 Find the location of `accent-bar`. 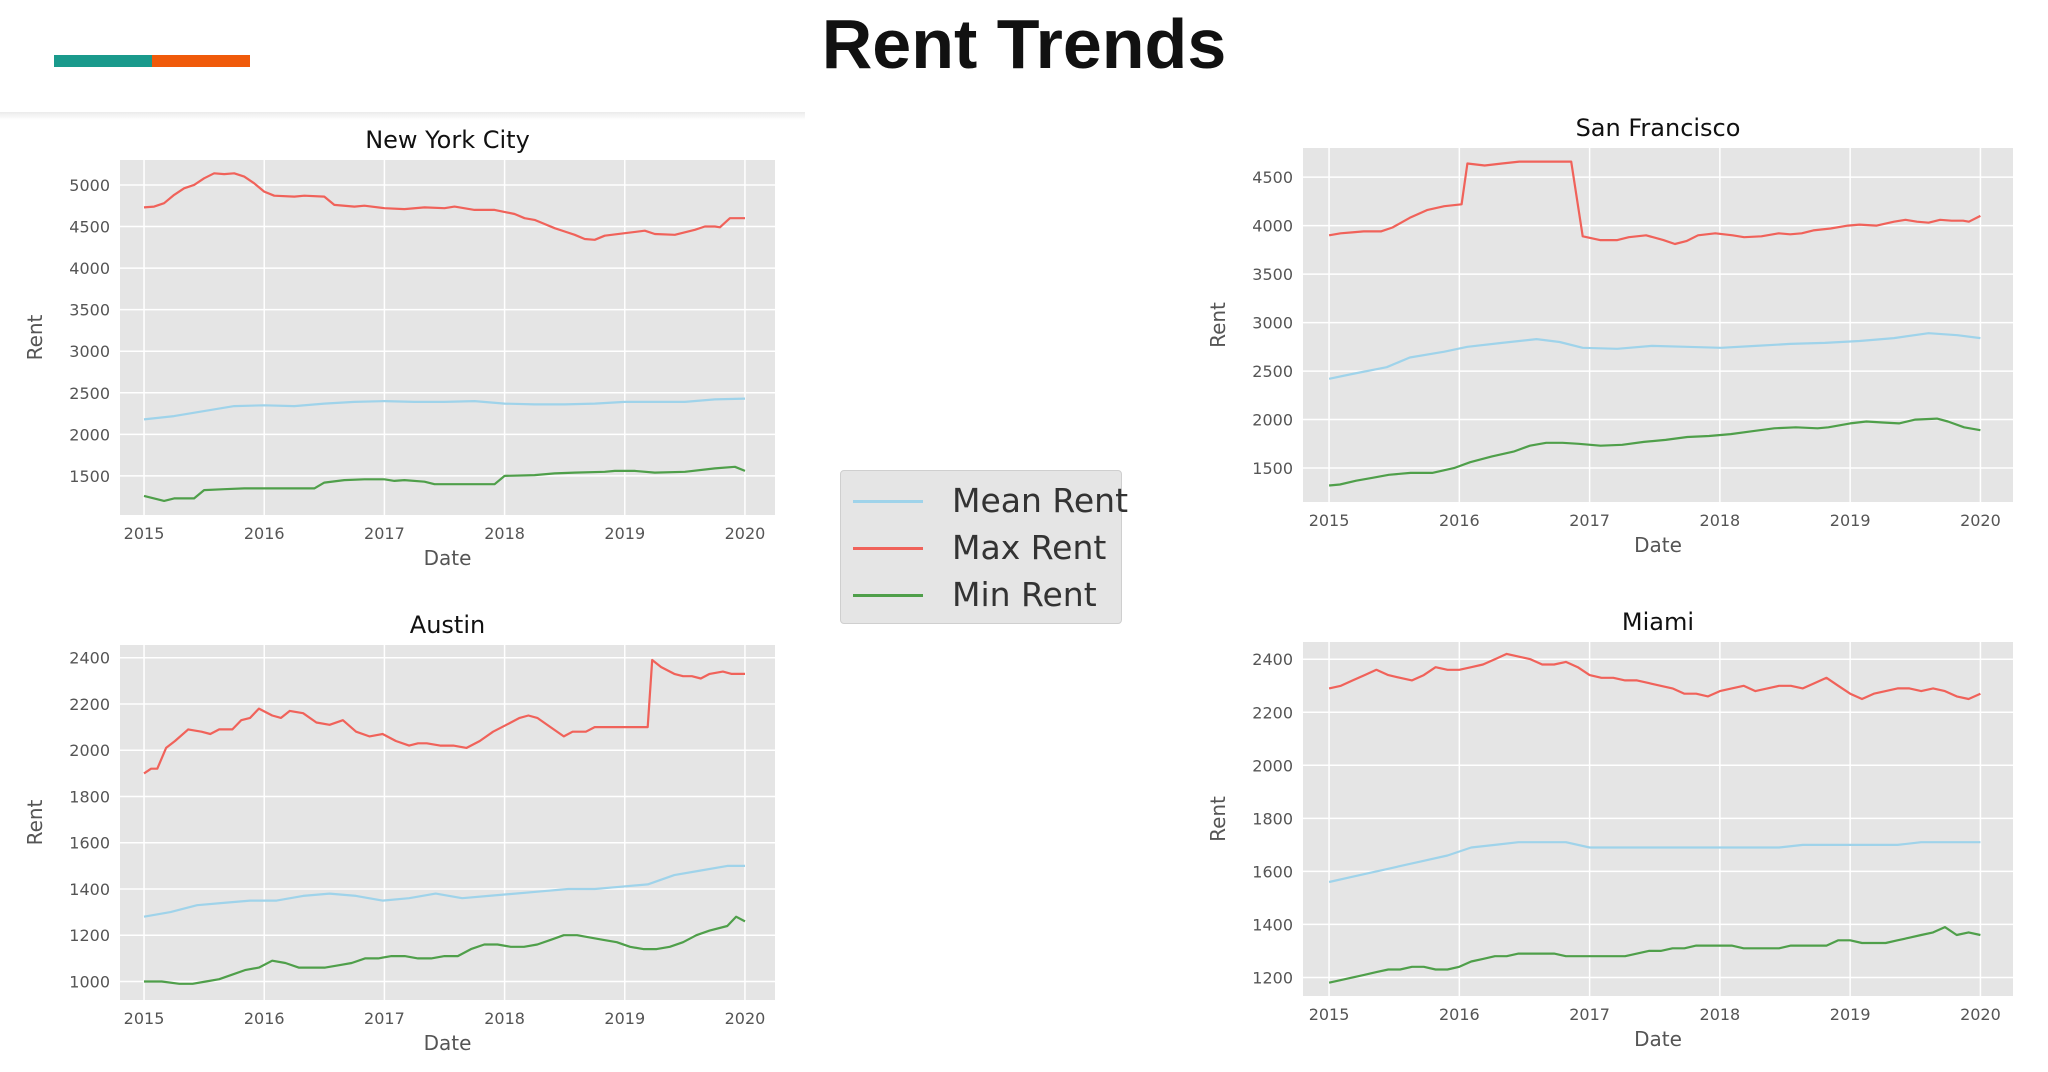

accent-bar is located at coordinates (152, 61).